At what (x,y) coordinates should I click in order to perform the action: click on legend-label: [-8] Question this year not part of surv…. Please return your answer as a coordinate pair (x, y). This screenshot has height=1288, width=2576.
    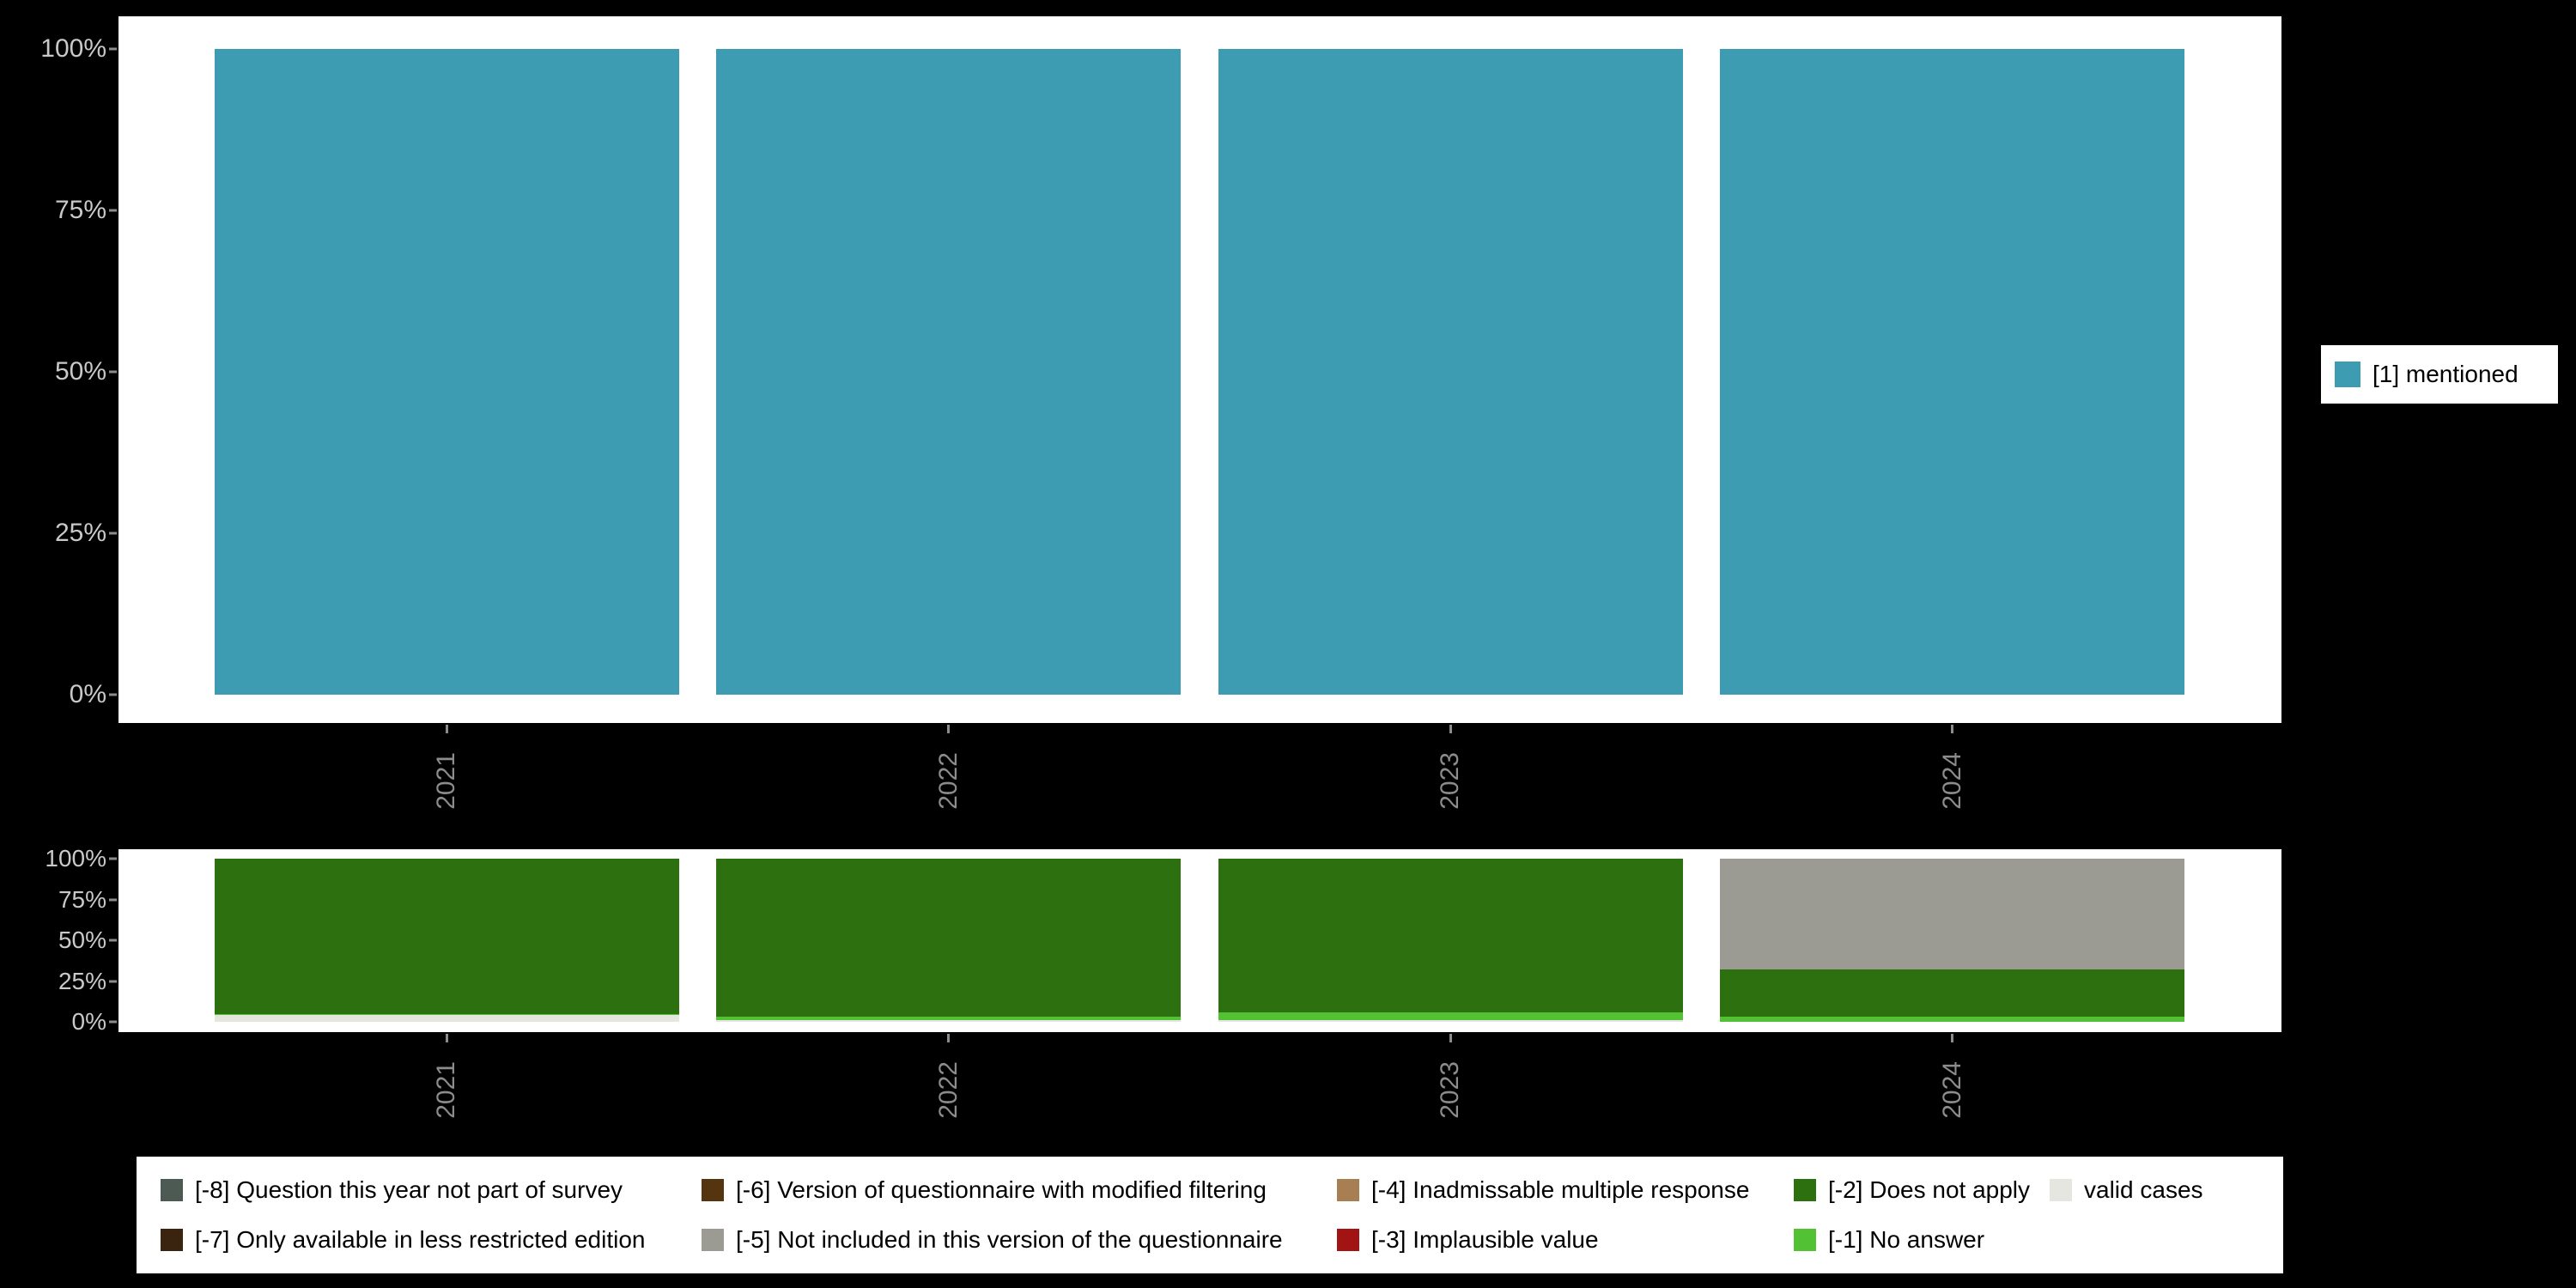
    Looking at the image, I should click on (409, 1189).